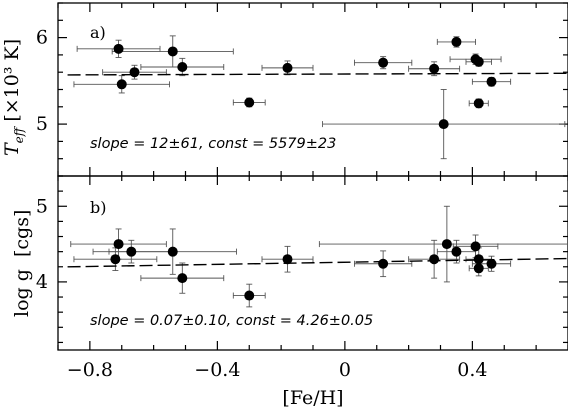 The height and width of the screenshot is (411, 568). I want to click on panel-a-letter: a), so click(98, 32).